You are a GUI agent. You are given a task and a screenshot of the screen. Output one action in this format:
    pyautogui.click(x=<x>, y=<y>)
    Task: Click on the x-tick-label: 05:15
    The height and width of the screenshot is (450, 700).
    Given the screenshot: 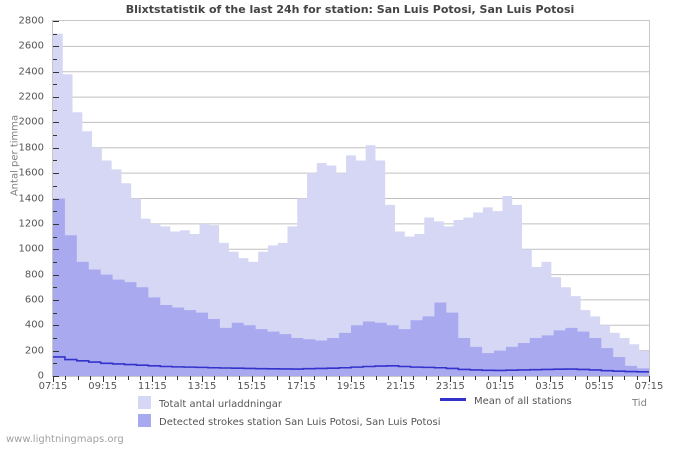 What is the action you would take?
    pyautogui.click(x=599, y=386)
    